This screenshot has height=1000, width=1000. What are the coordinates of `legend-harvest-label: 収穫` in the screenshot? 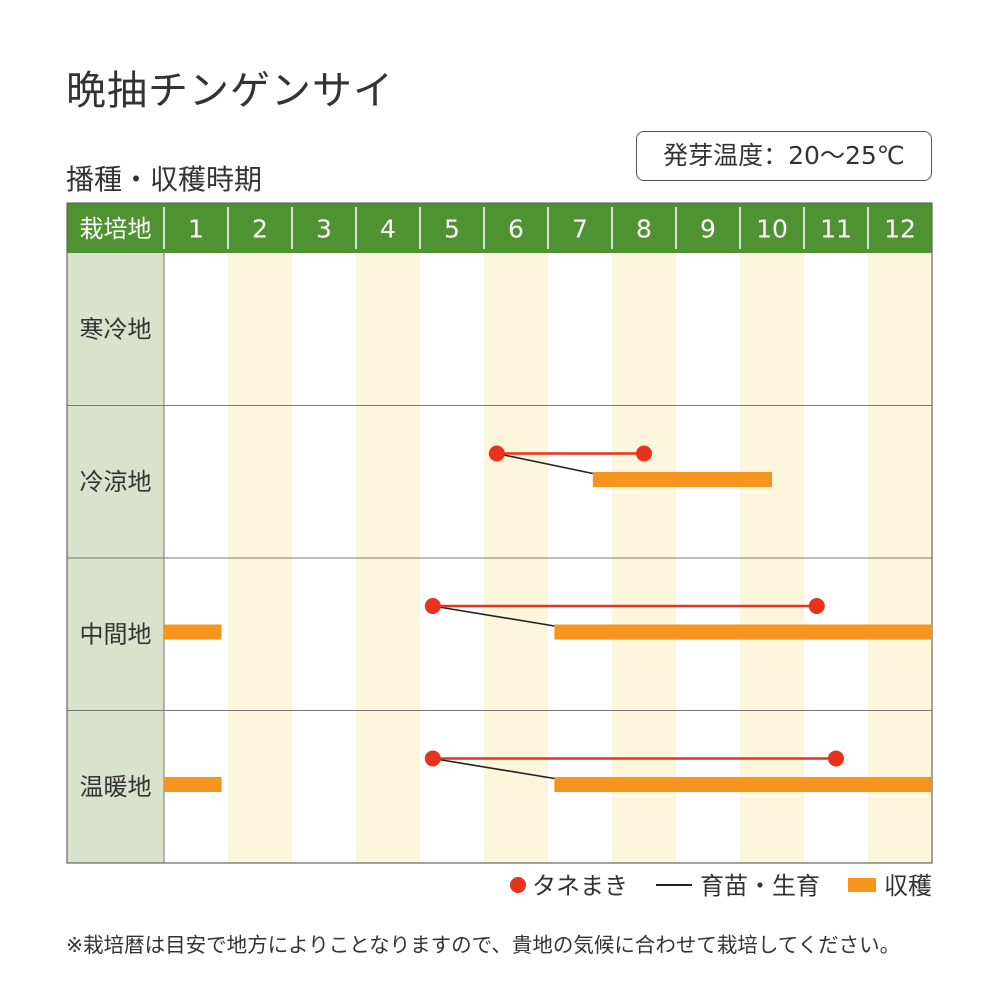 It's located at (908, 886).